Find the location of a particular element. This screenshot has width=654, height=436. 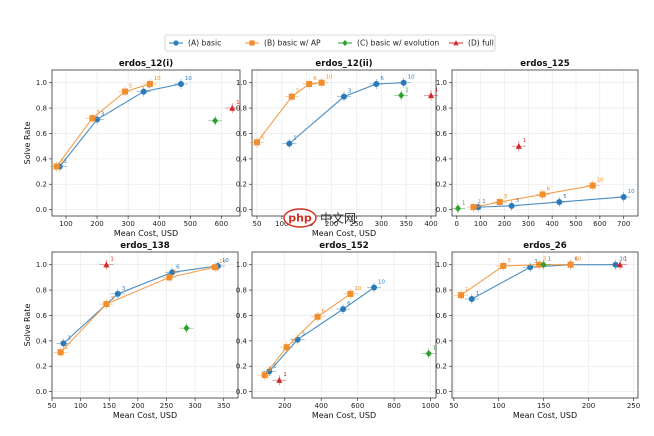

watermark-cn-text: 中文网 is located at coordinates (338, 218).